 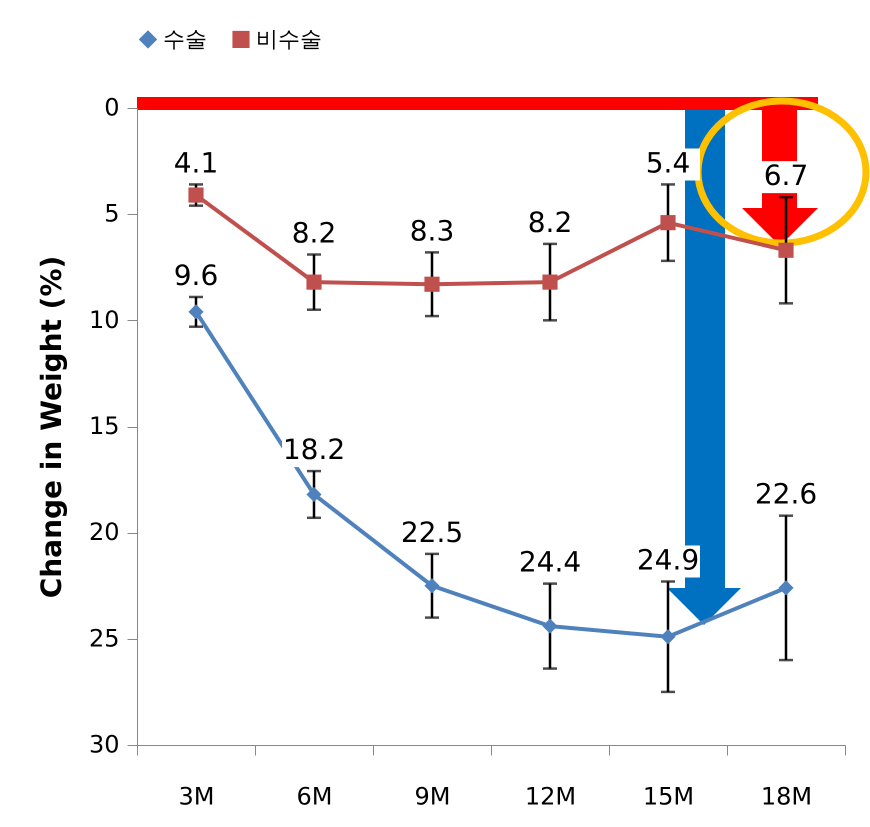 What do you see at coordinates (104, 320) in the screenshot?
I see `y-tick-label: 10` at bounding box center [104, 320].